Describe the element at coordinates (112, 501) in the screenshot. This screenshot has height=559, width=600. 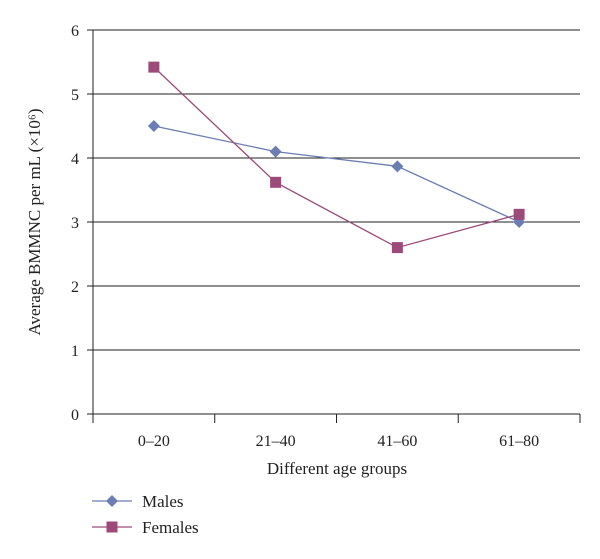
I see `legend-marker-males` at that location.